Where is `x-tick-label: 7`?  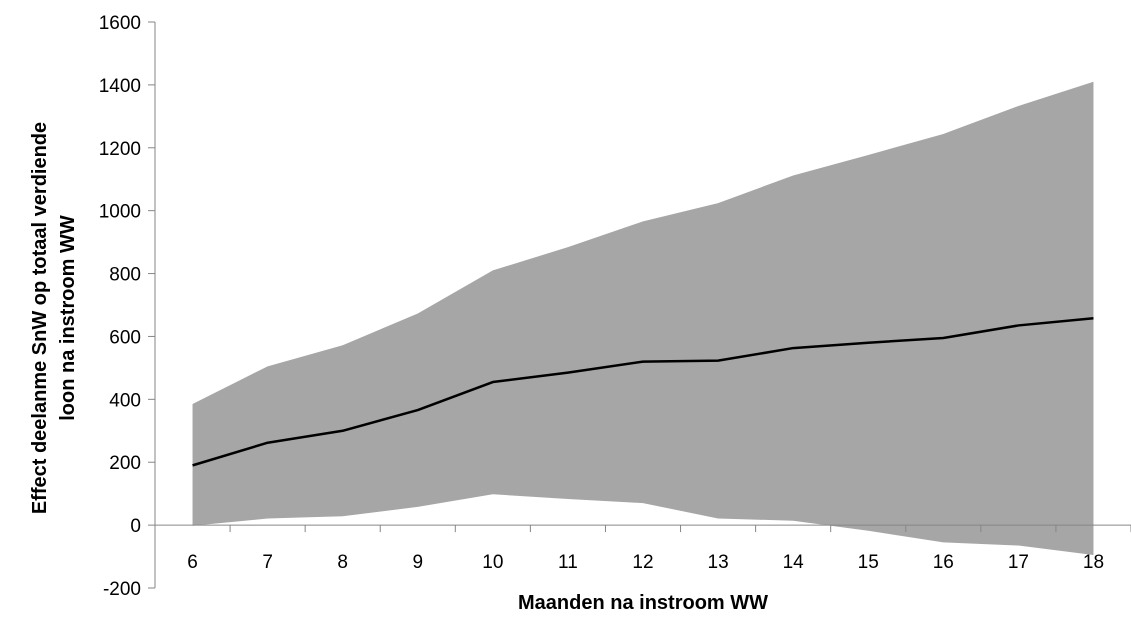
x-tick-label: 7 is located at coordinates (267, 562).